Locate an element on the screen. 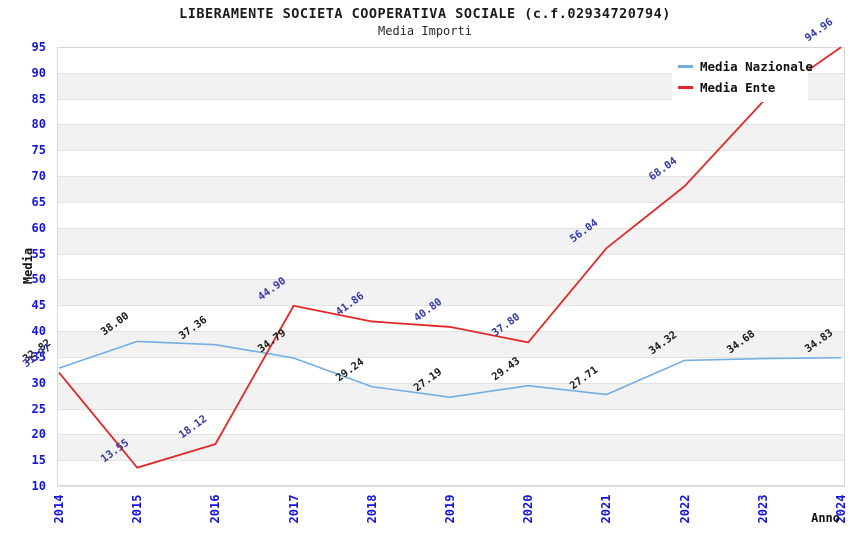 This screenshot has width=850, height=550. x-tick-label: 2022 is located at coordinates (684, 509).